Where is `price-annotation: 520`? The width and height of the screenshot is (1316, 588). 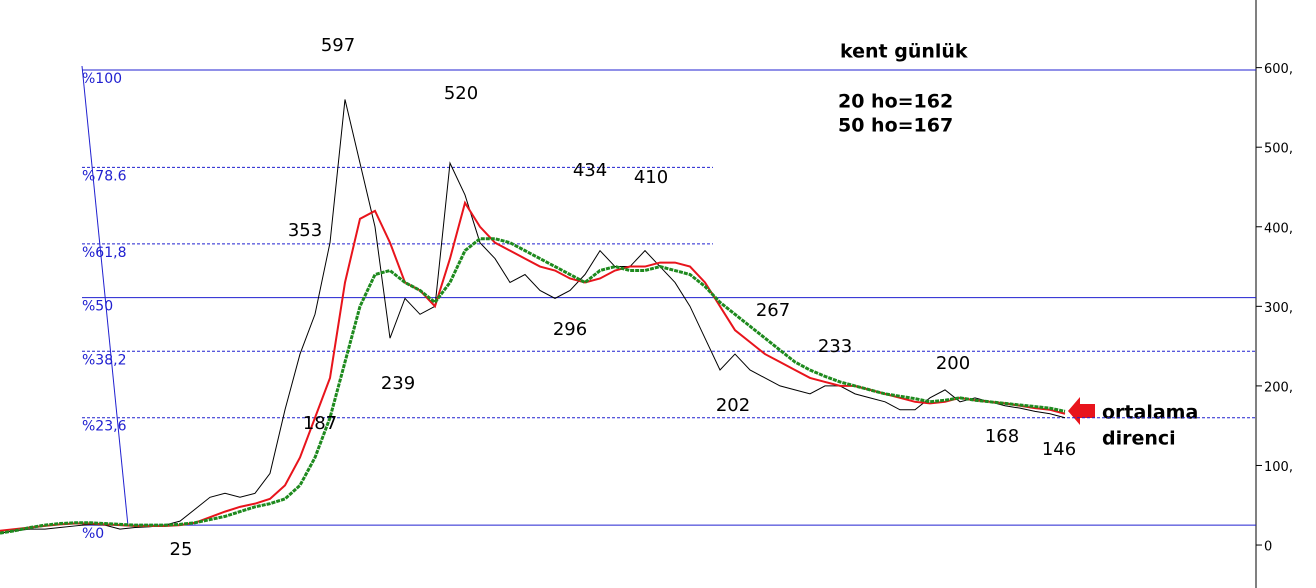
price-annotation: 520 is located at coordinates (461, 93).